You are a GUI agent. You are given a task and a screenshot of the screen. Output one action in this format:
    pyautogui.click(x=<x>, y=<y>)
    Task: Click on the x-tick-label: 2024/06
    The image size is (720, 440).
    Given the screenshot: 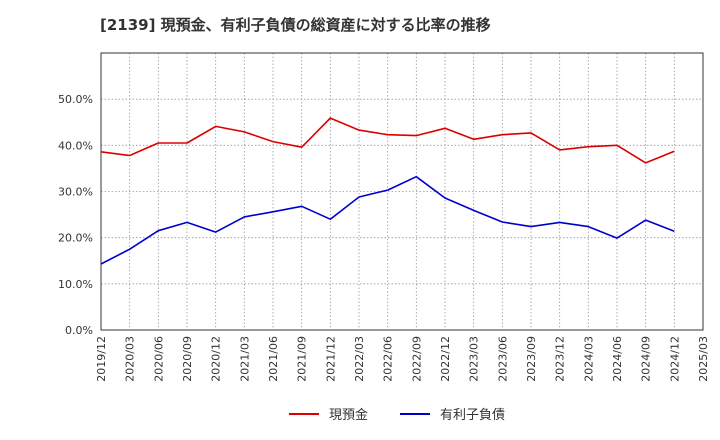 What is the action you would take?
    pyautogui.click(x=617, y=359)
    